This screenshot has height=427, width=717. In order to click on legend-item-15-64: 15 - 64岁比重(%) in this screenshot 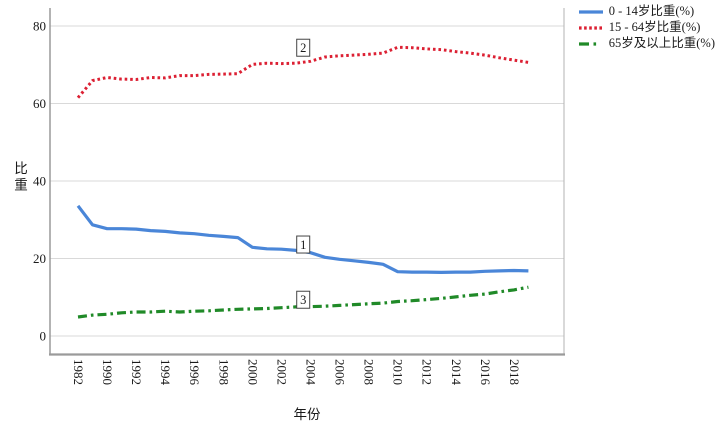, I will do `click(646, 27)`.